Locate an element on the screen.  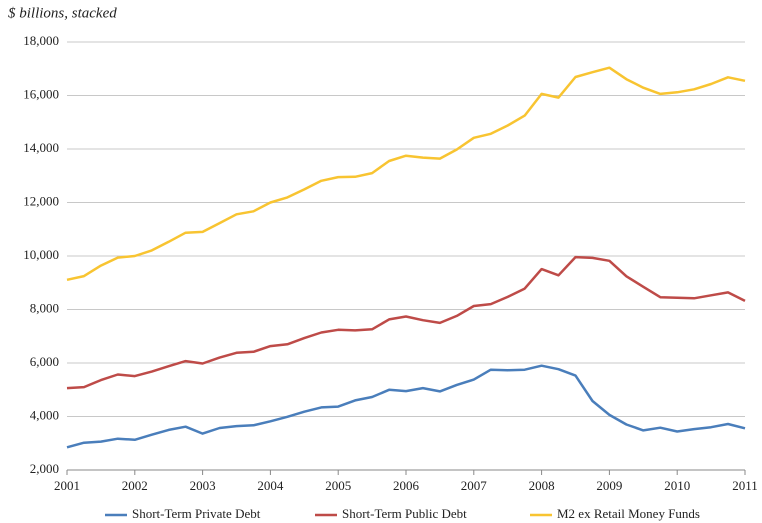
series-line is located at coordinates (406, 406).